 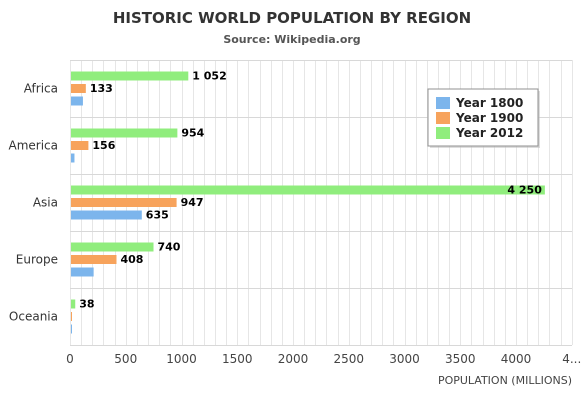 What do you see at coordinates (192, 133) in the screenshot?
I see `data-label: 954` at bounding box center [192, 133].